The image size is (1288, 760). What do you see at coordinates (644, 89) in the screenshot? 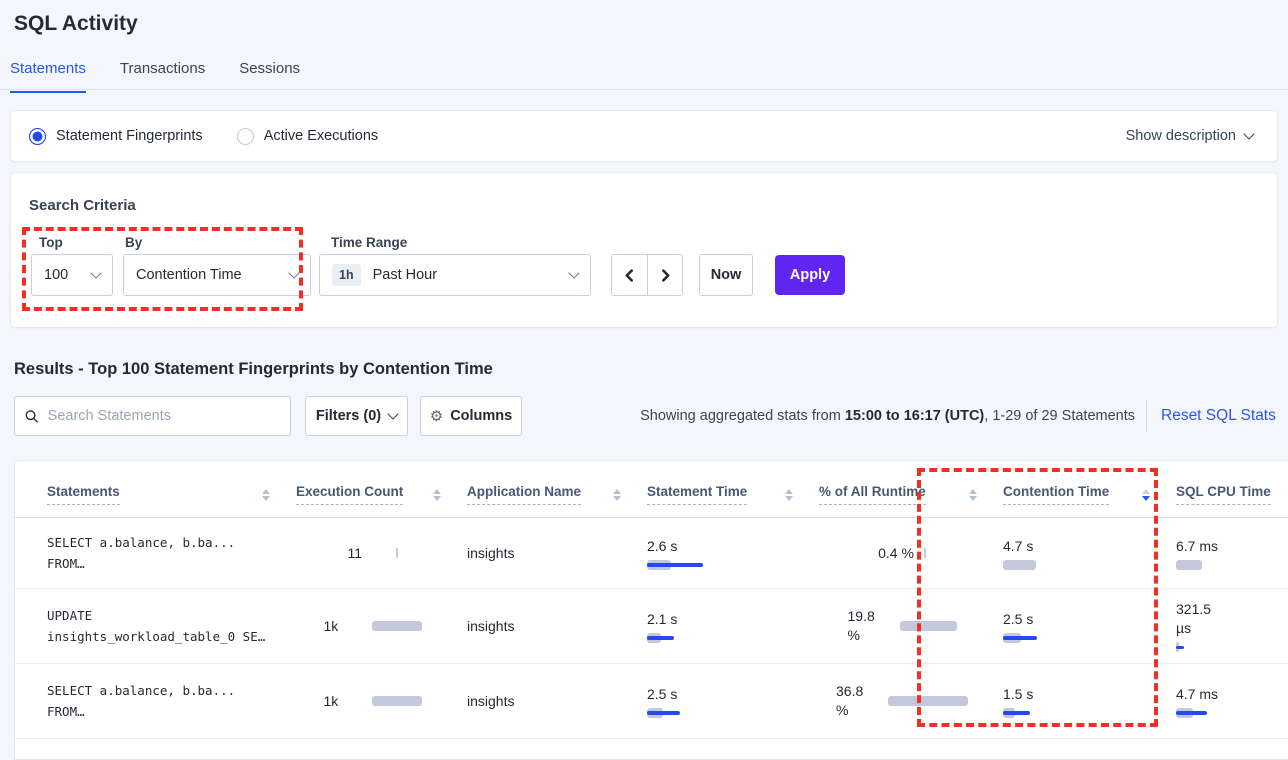
I see `tab-bar-divider` at bounding box center [644, 89].